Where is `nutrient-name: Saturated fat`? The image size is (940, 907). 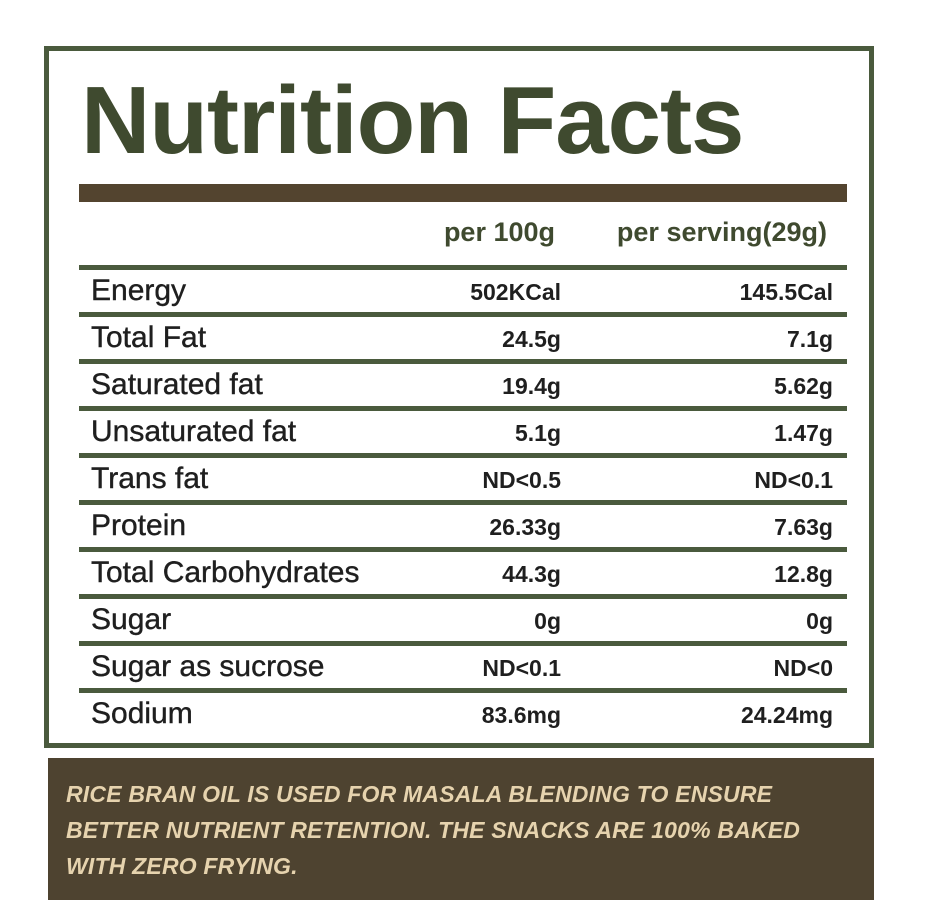 nutrient-name: Saturated fat is located at coordinates (177, 384).